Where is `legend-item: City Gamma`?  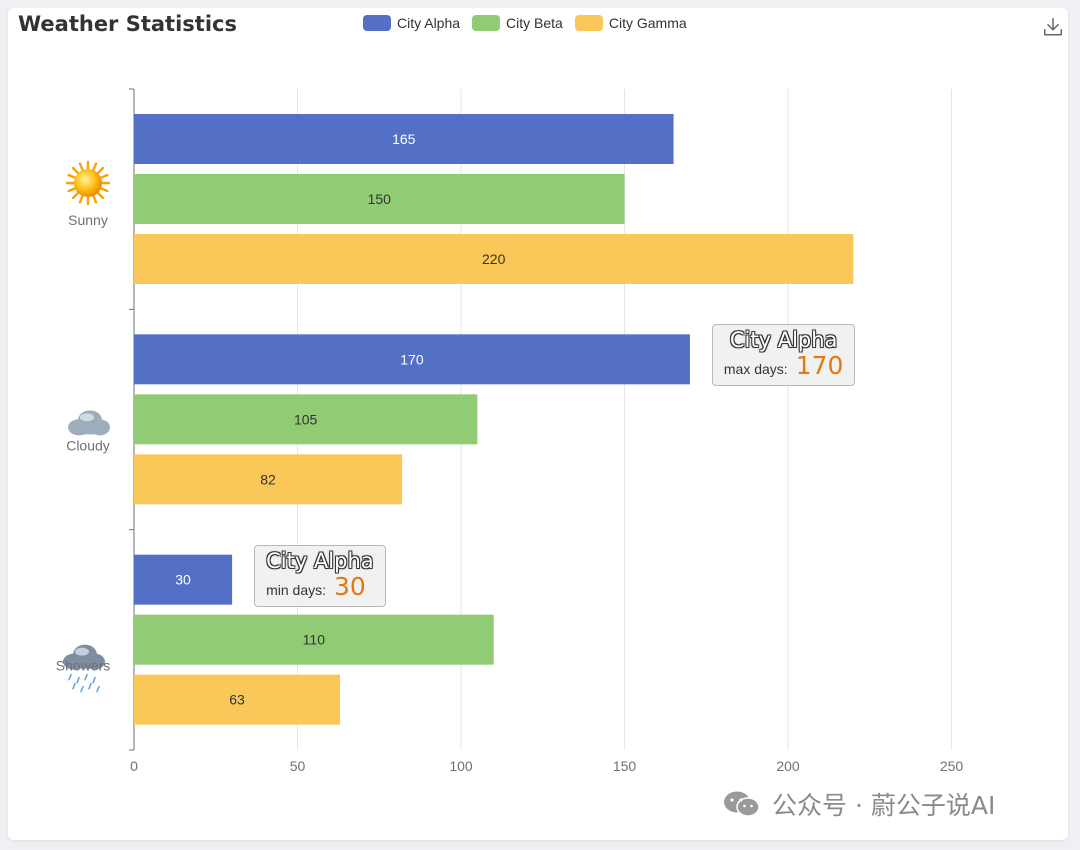 legend-item: City Gamma is located at coordinates (630, 23).